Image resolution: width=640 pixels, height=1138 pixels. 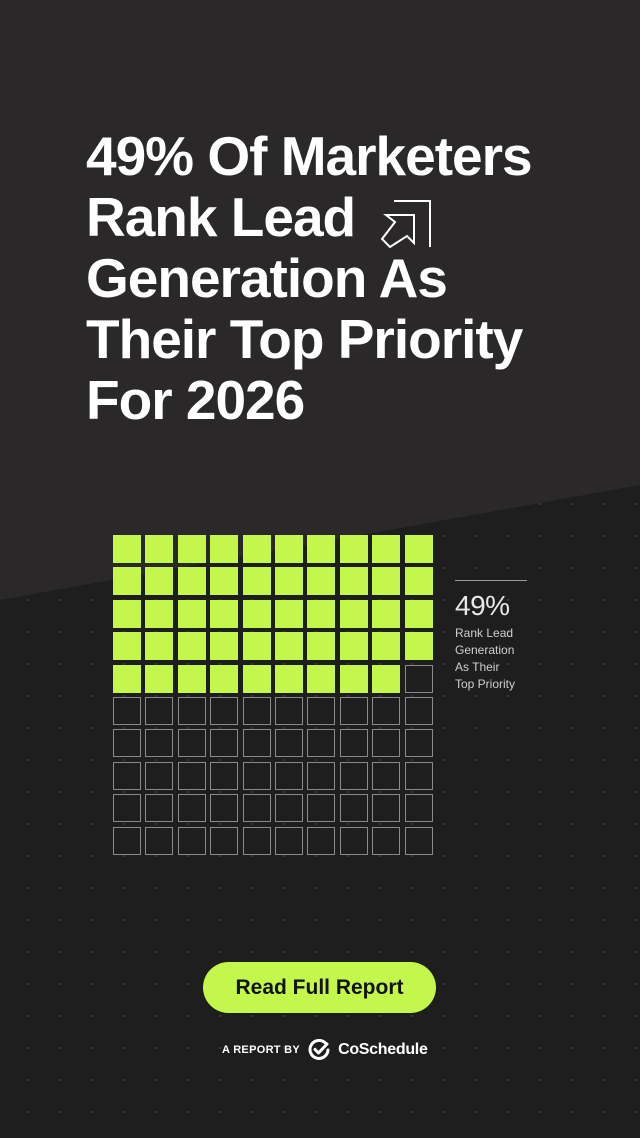 What do you see at coordinates (485, 650) in the screenshot?
I see `stat-label-line: Generation` at bounding box center [485, 650].